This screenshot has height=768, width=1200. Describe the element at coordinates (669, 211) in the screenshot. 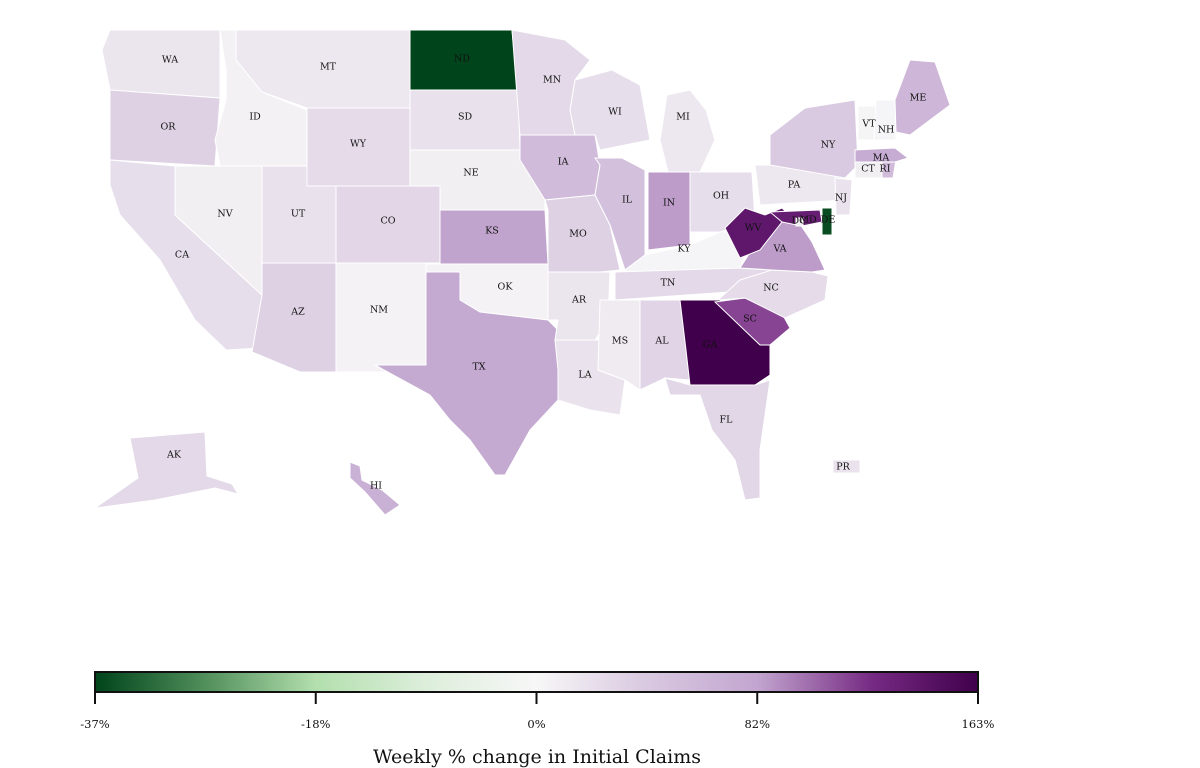

I see `state-in` at that location.